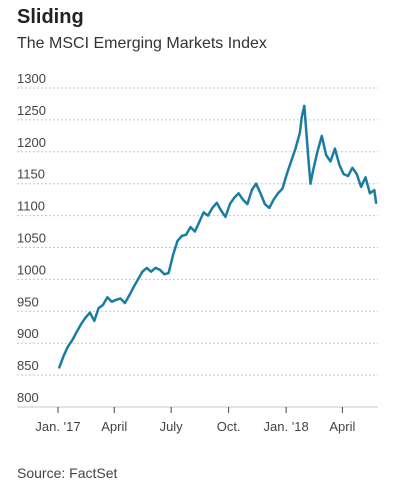  Describe the element at coordinates (142, 43) in the screenshot. I see `chart-subtitle: The MSCI Emerging Markets Index` at that location.